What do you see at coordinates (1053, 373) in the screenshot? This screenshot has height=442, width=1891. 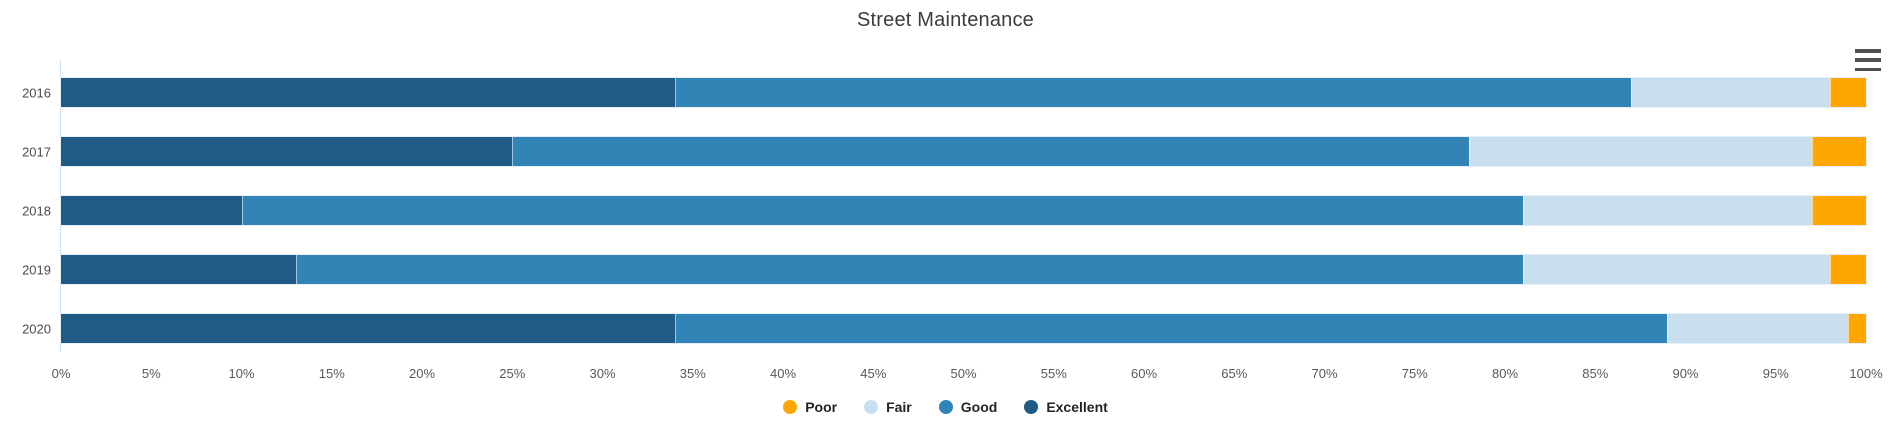 I see `x-axis-tick-label-55: 55%` at bounding box center [1053, 373].